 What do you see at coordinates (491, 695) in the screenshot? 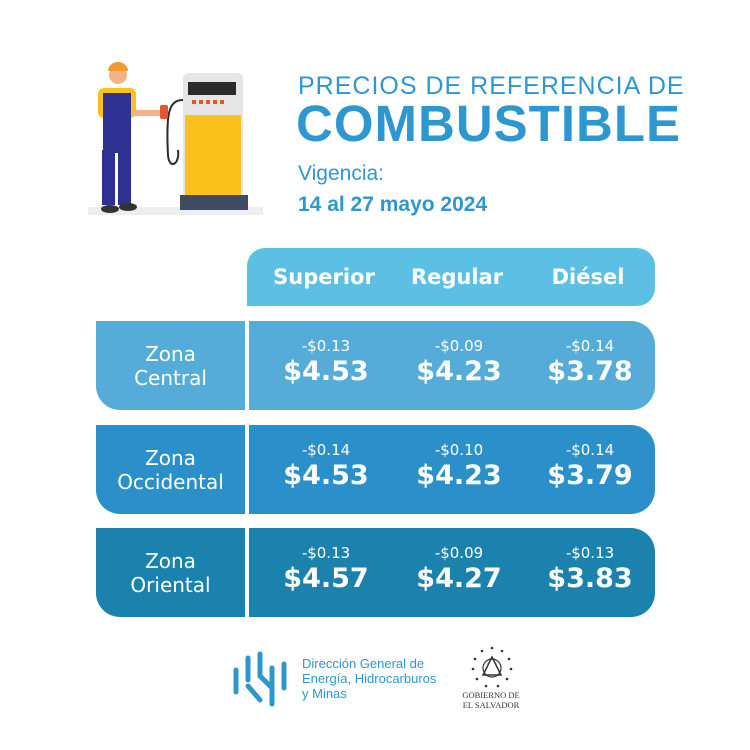
I see `gov-line-1: GOBIERNO DE` at bounding box center [491, 695].